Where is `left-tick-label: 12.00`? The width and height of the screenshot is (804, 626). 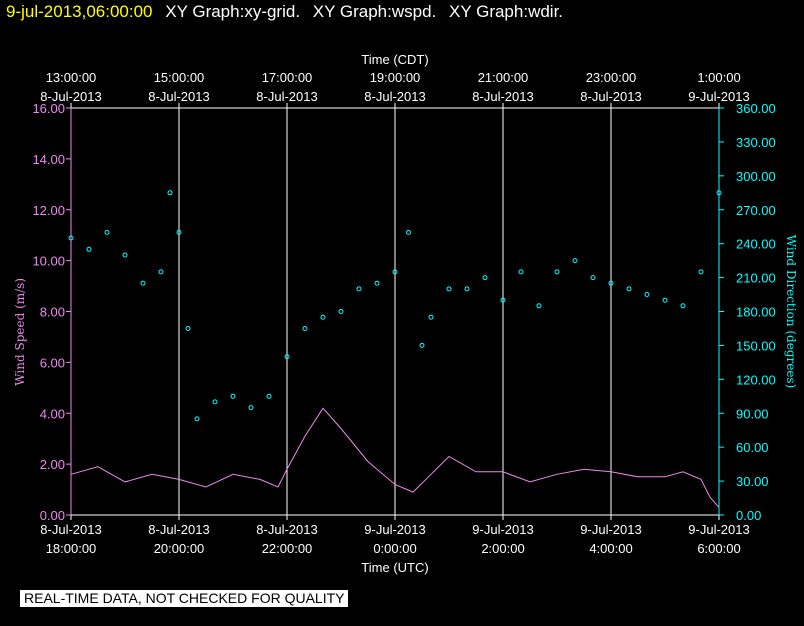
left-tick-label: 12.00 is located at coordinates (48, 210).